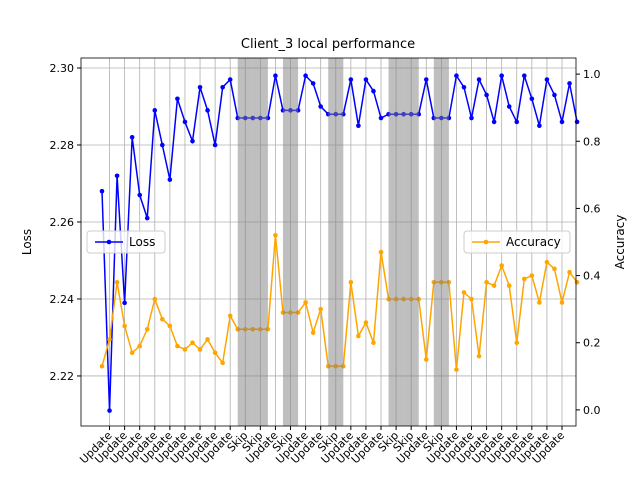 The width and height of the screenshot is (640, 484). I want to click on y2-tick-label: 0.4, so click(592, 276).